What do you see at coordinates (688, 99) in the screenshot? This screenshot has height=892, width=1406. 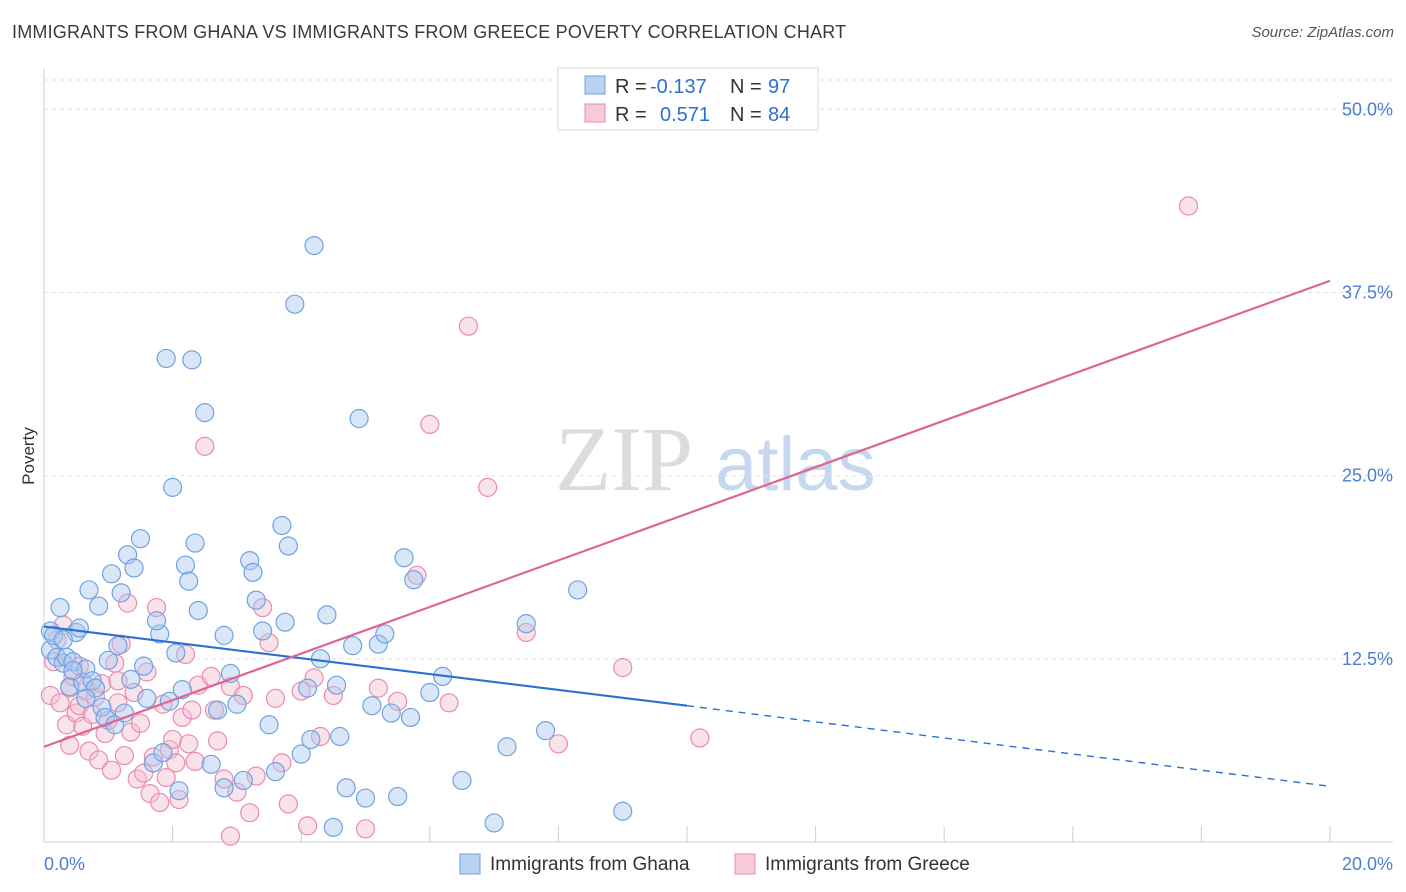 I see `stats-legend: R = -0.137 N = 97 R = 0.571 N = 84` at bounding box center [688, 99].